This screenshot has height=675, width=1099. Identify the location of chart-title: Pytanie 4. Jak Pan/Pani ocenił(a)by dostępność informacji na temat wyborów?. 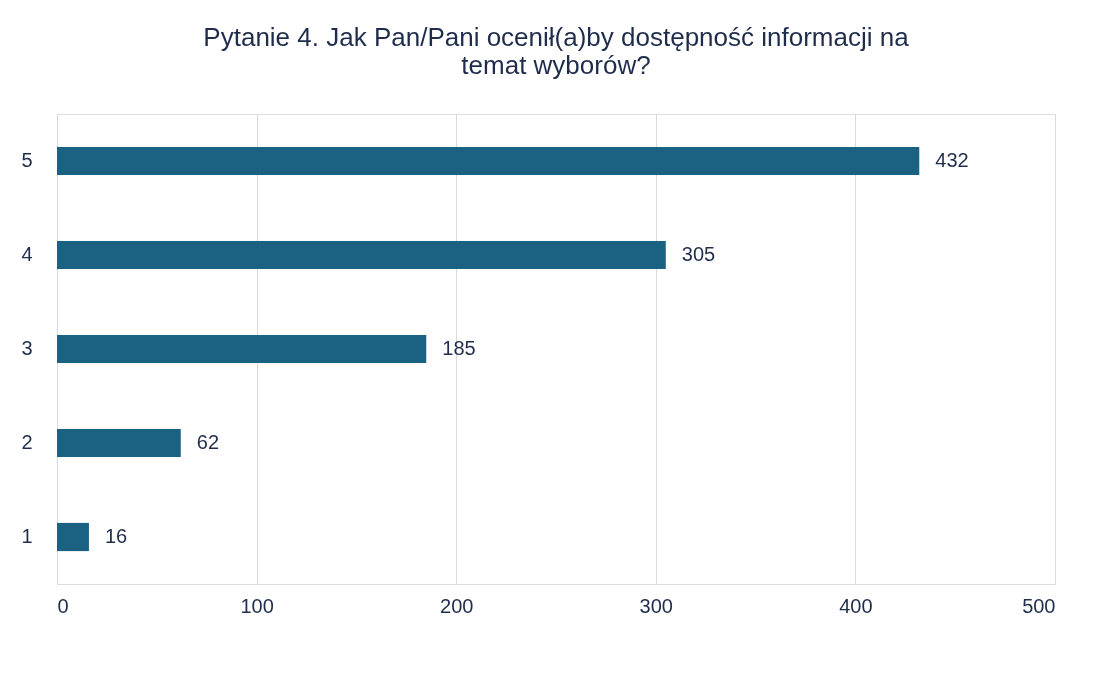
(556, 51).